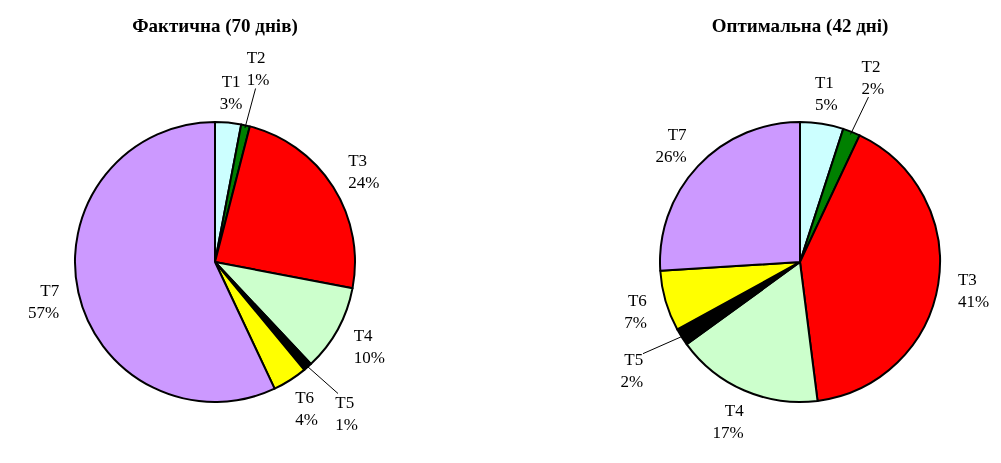  Describe the element at coordinates (728, 432) in the screenshot. I see `data-label: 17%` at that location.